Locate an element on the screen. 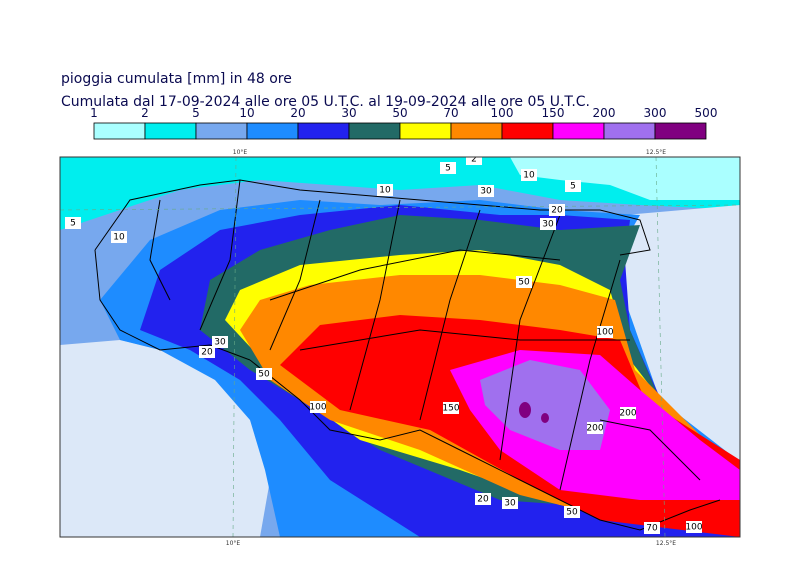  colorbar-label: 70 is located at coordinates (450, 113).